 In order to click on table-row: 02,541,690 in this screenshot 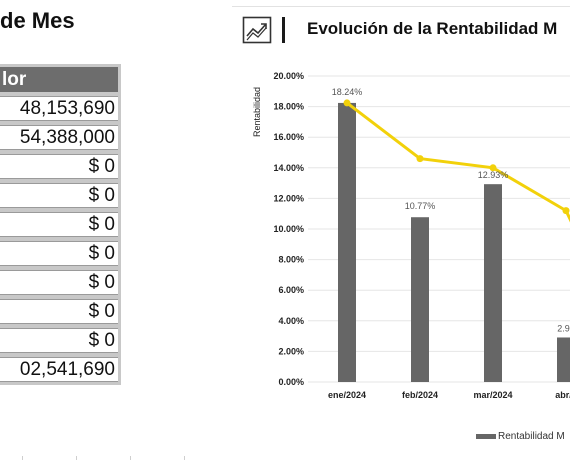, I will do `click(59, 369)`.